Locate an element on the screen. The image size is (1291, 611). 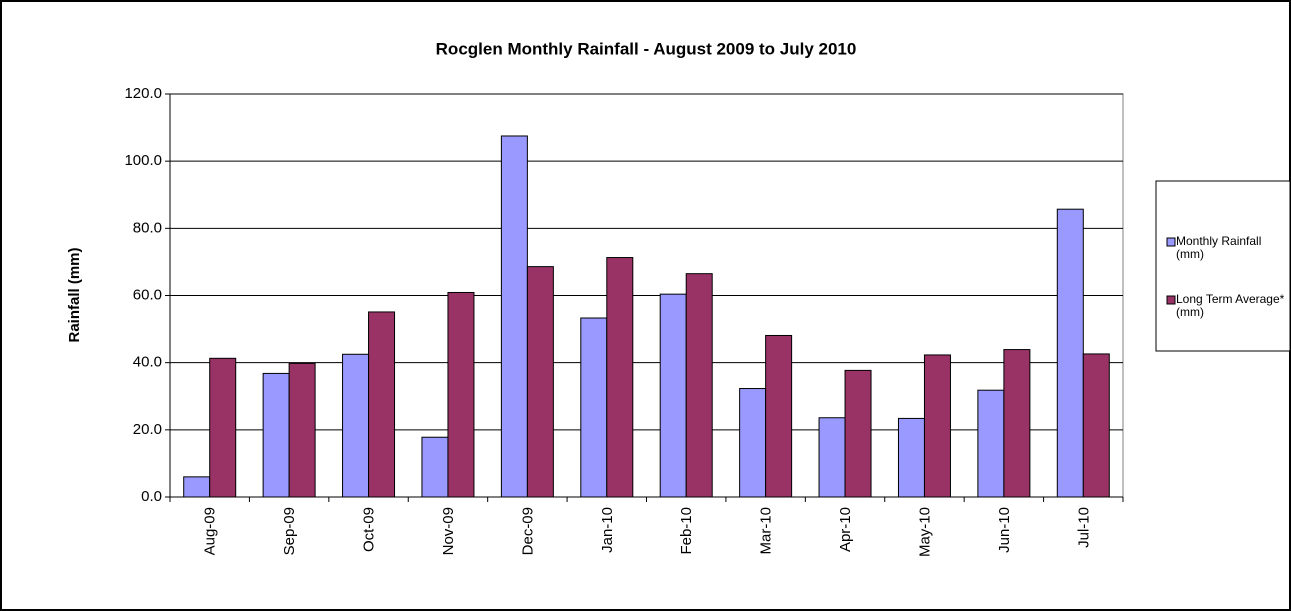
x-tick-label: Jul-10 is located at coordinates (1083, 527).